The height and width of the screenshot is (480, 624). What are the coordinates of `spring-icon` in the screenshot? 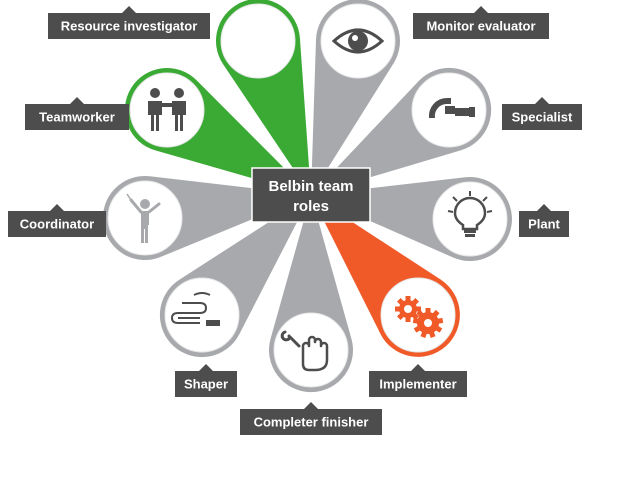 It's located at (195, 309).